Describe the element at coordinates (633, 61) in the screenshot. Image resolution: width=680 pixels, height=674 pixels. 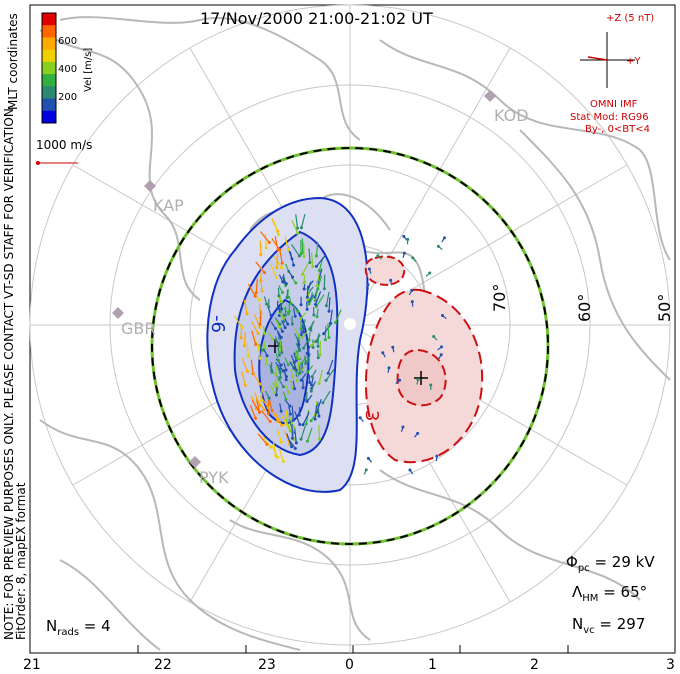
I see `imf-y-label: +Y` at that location.